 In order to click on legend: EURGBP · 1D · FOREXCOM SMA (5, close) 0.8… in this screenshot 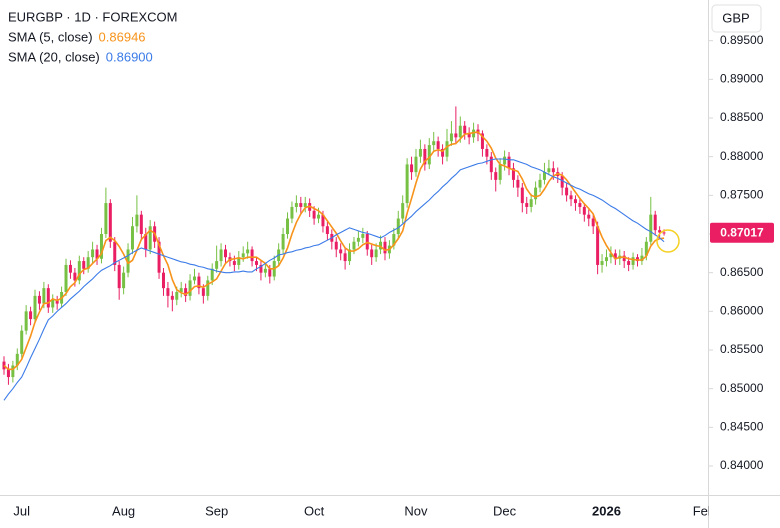, I will do `click(93, 36)`.